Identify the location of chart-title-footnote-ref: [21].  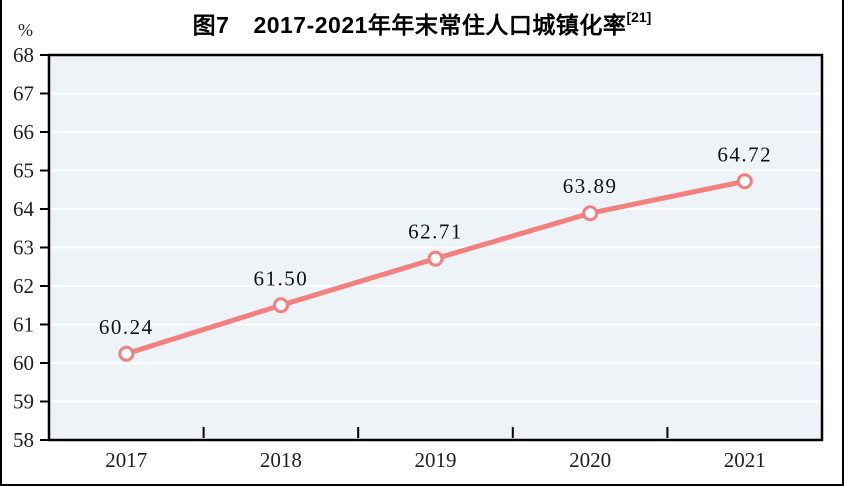
(639, 17).